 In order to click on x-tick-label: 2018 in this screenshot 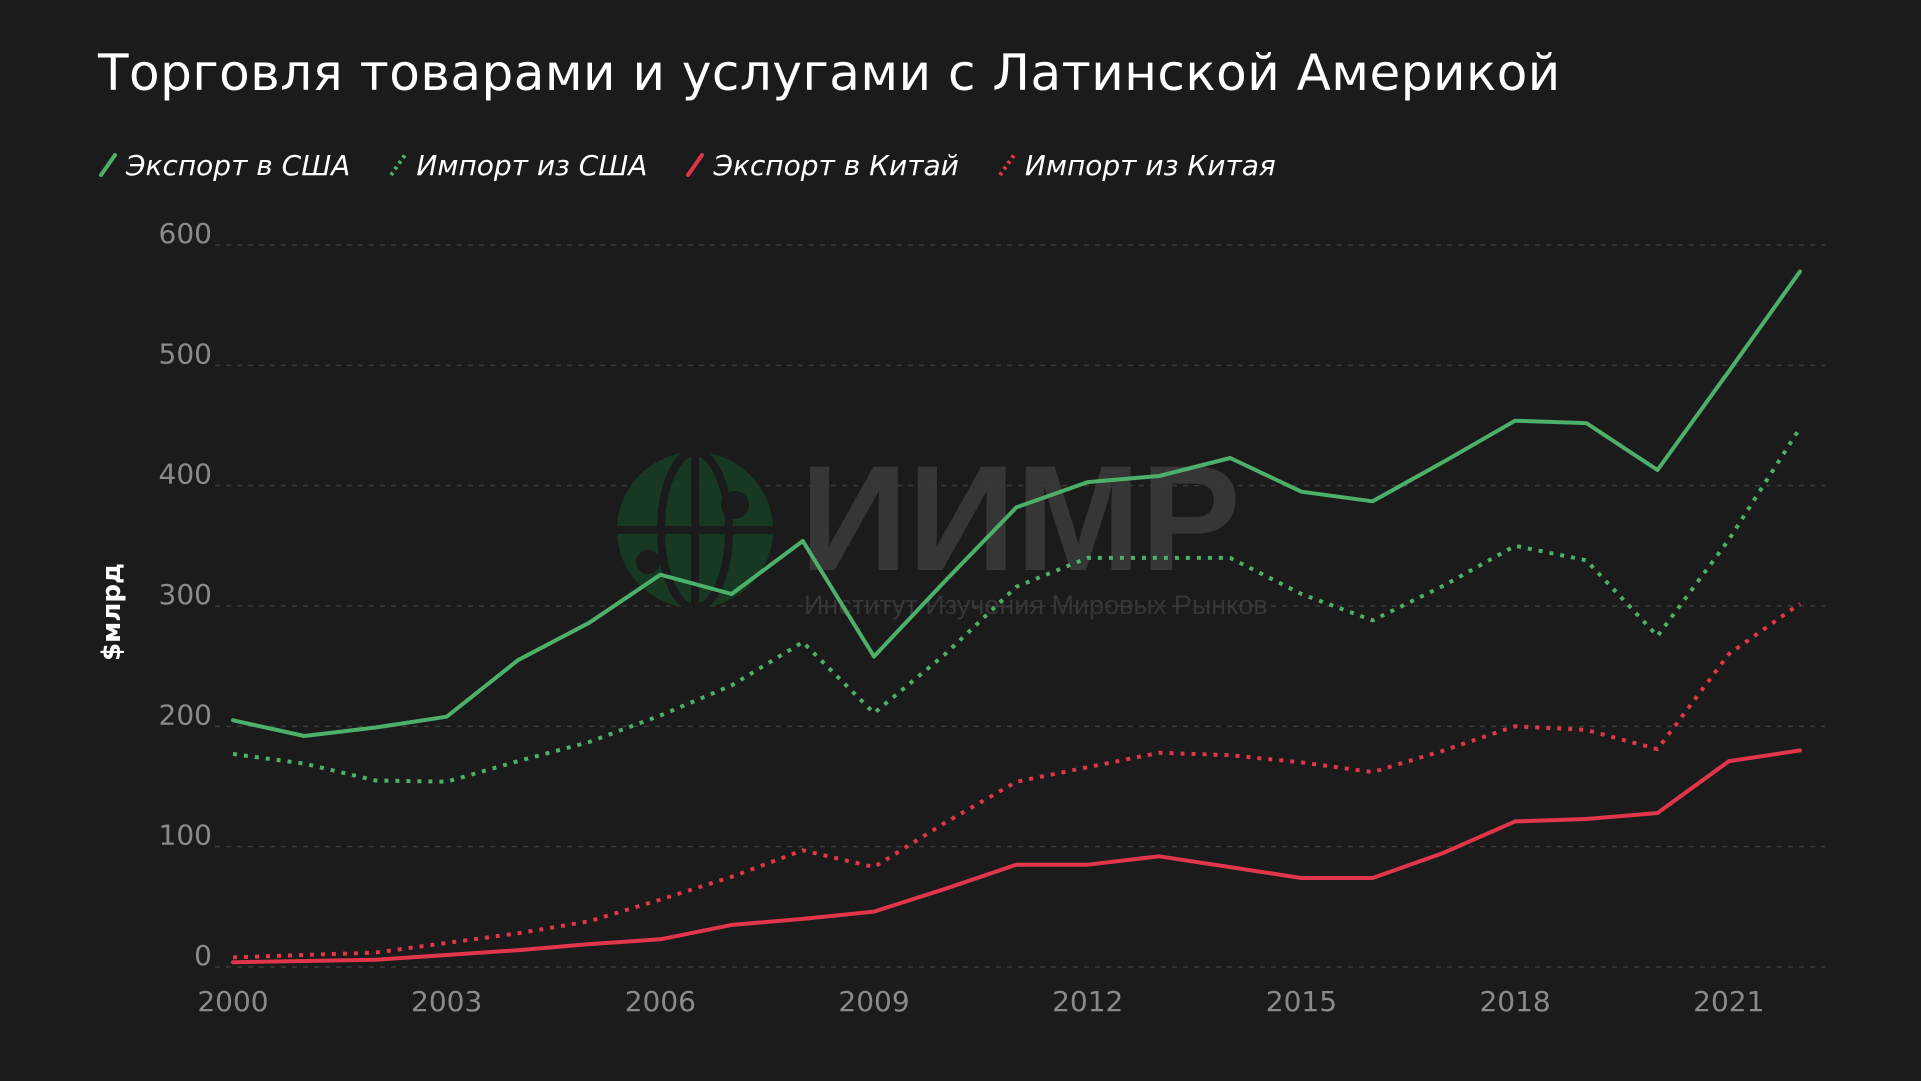, I will do `click(1514, 1001)`.